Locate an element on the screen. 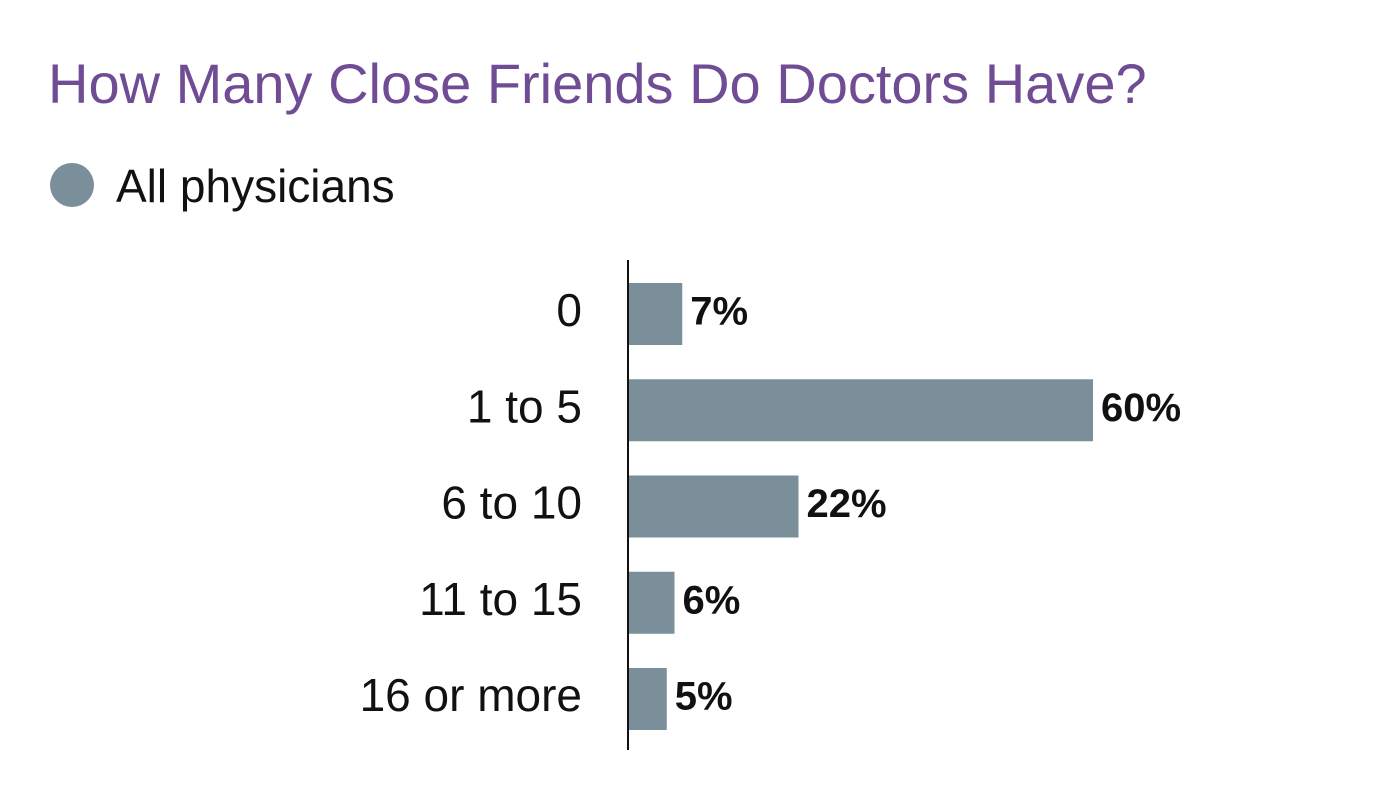  category-label: 0 is located at coordinates (569, 310).